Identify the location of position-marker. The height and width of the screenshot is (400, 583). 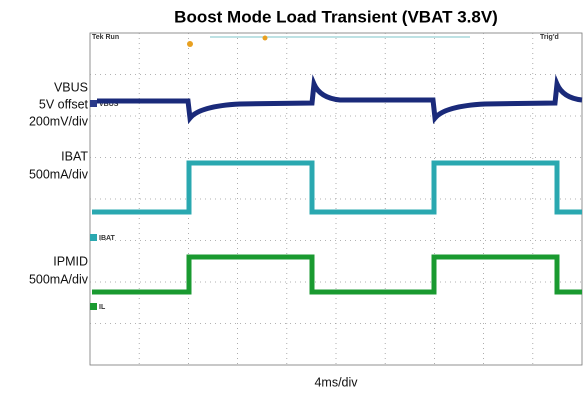
(265, 38).